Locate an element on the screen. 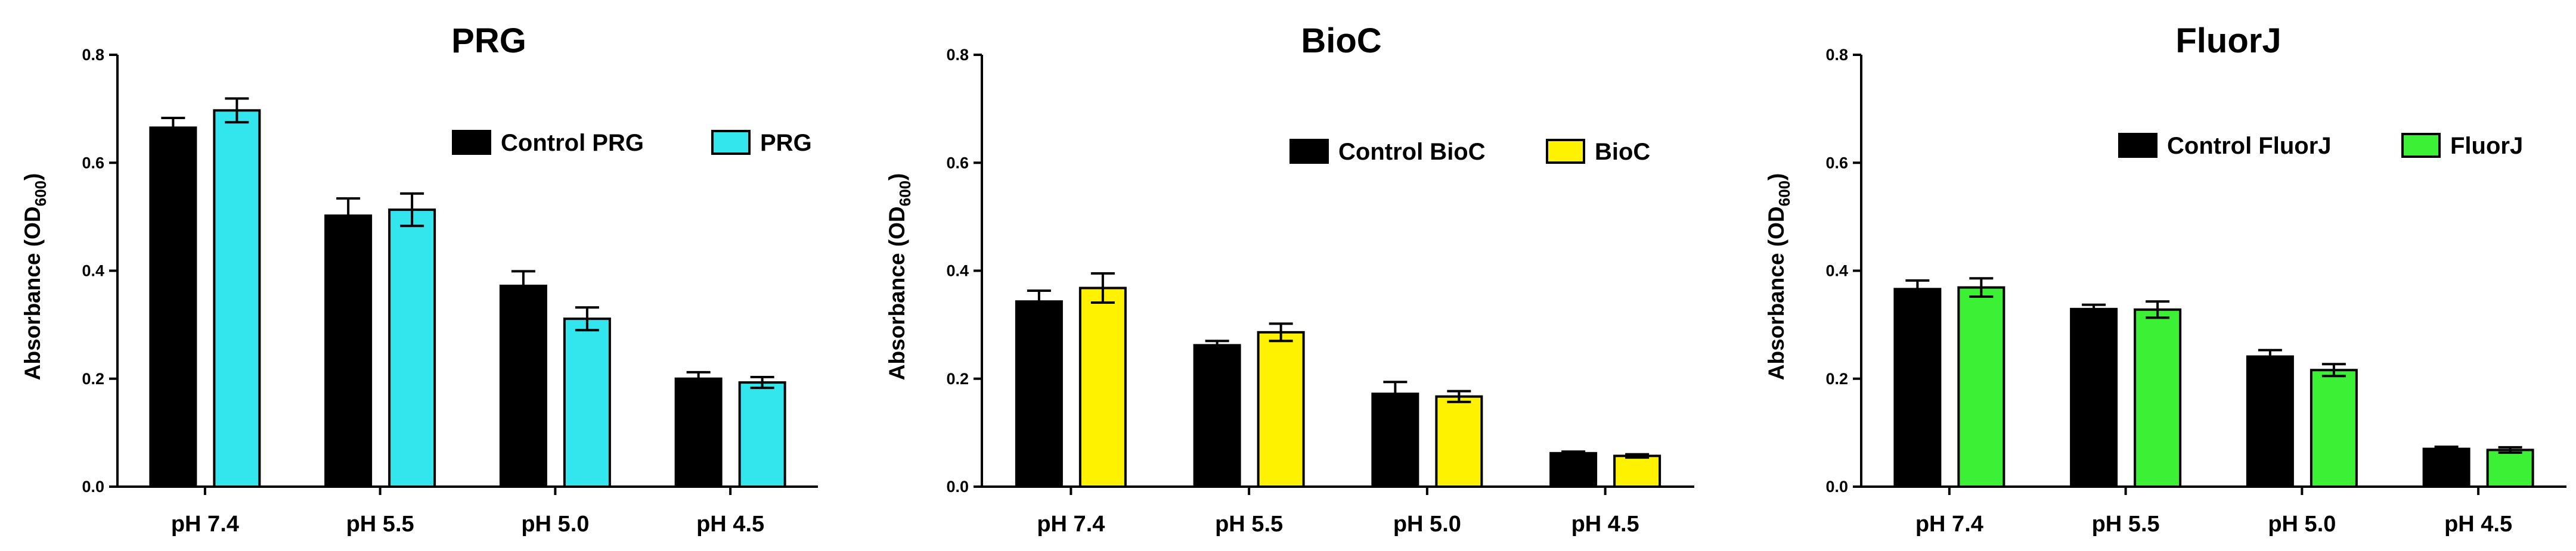 This screenshot has width=2576, height=551. bar-control-prg-ph-7.4 is located at coordinates (173, 307).